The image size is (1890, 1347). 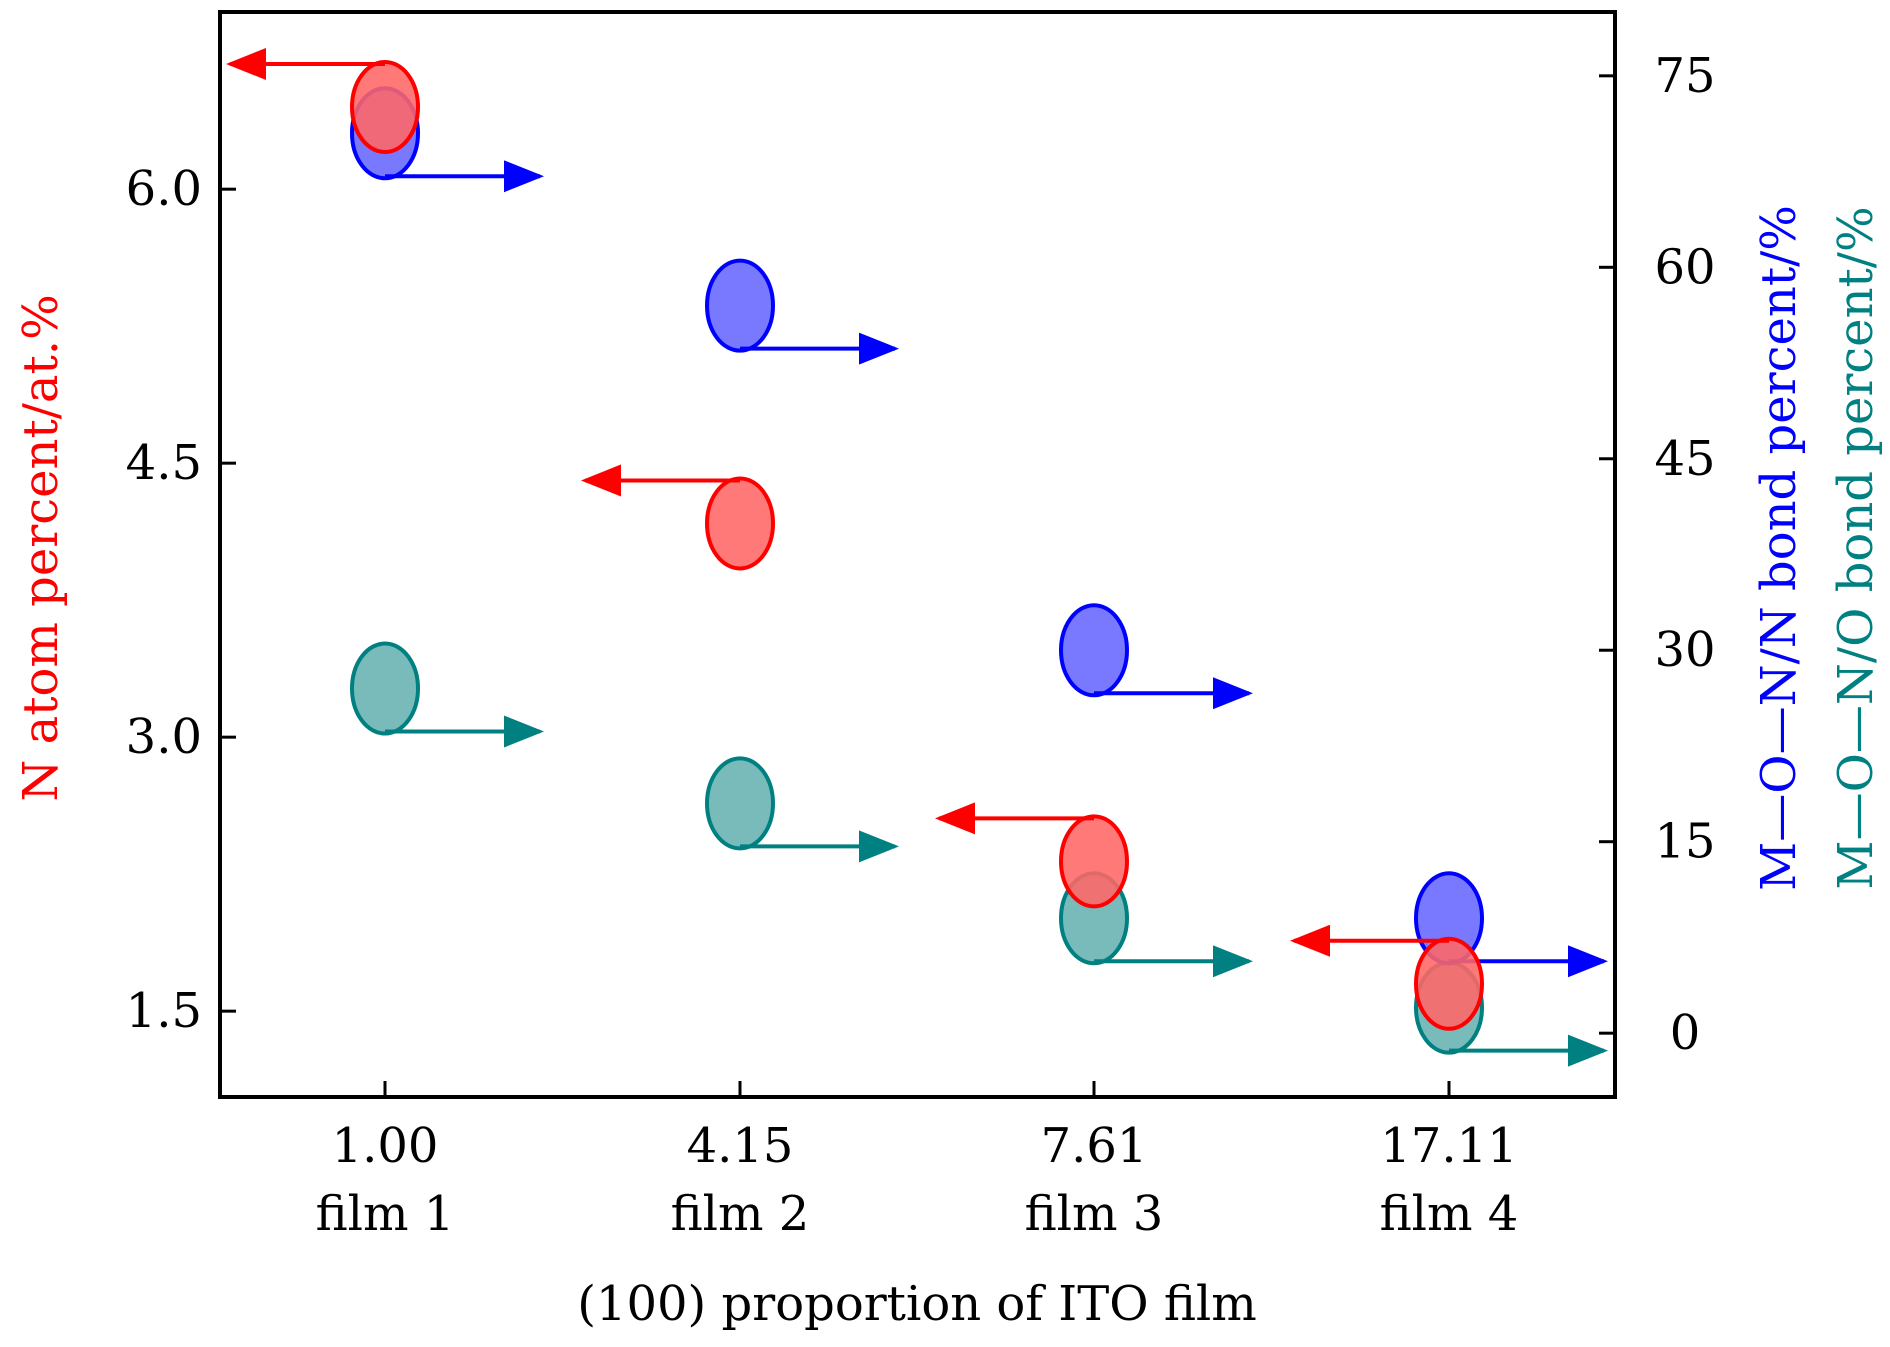 I want to click on right-tick-label: 15, so click(x=1684, y=842).